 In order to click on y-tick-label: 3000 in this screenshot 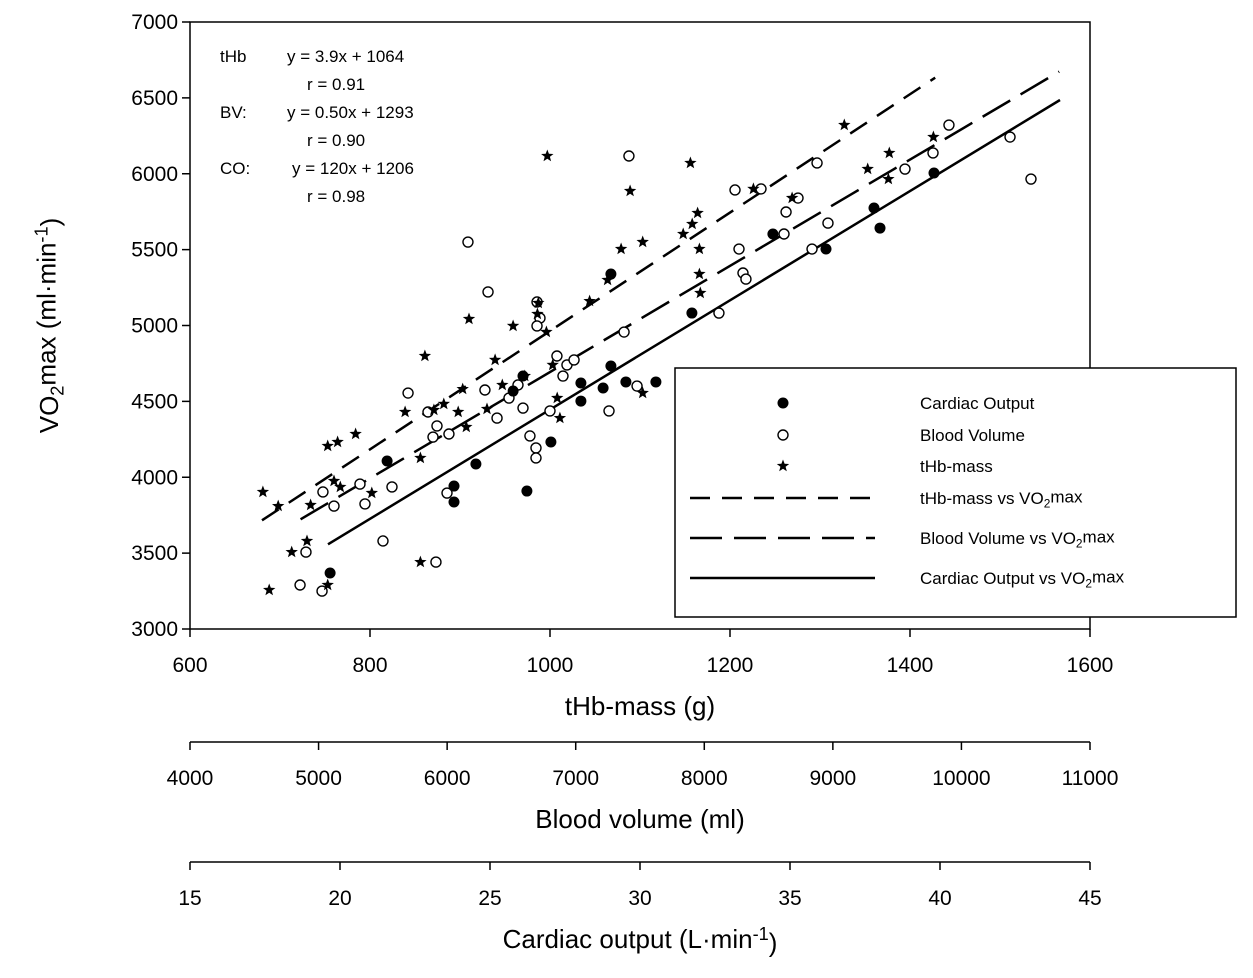, I will do `click(154, 629)`.